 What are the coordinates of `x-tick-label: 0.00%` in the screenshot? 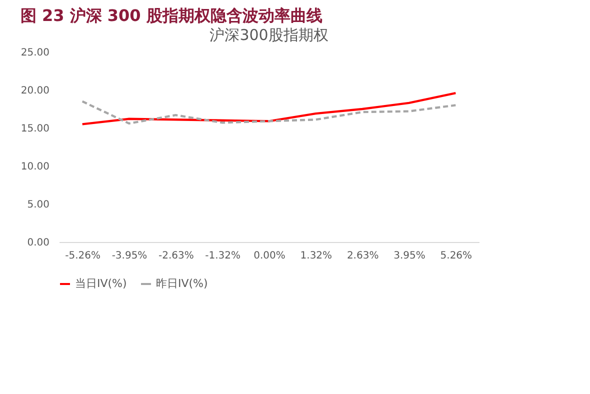 It's located at (270, 256).